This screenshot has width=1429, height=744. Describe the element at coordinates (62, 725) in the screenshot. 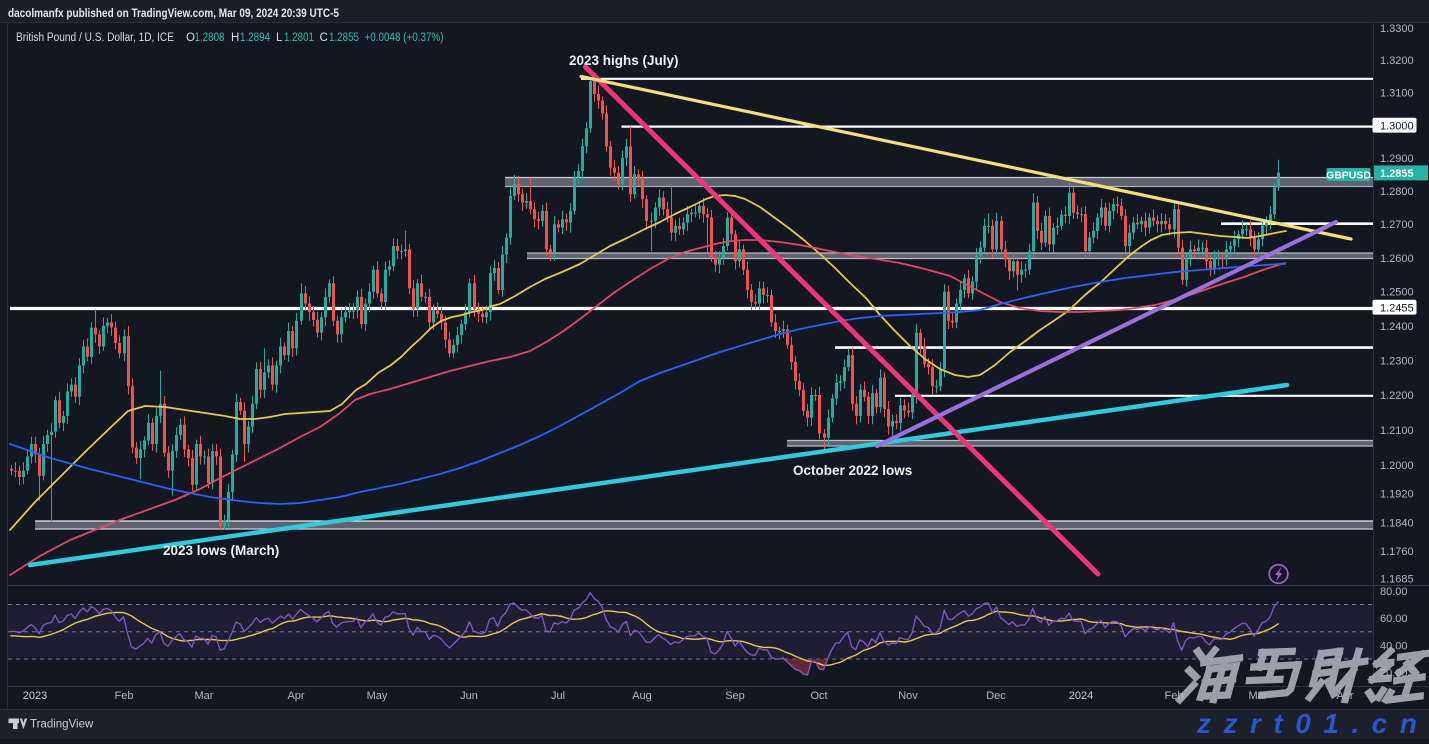

I see `svg-text: TradingView` at that location.